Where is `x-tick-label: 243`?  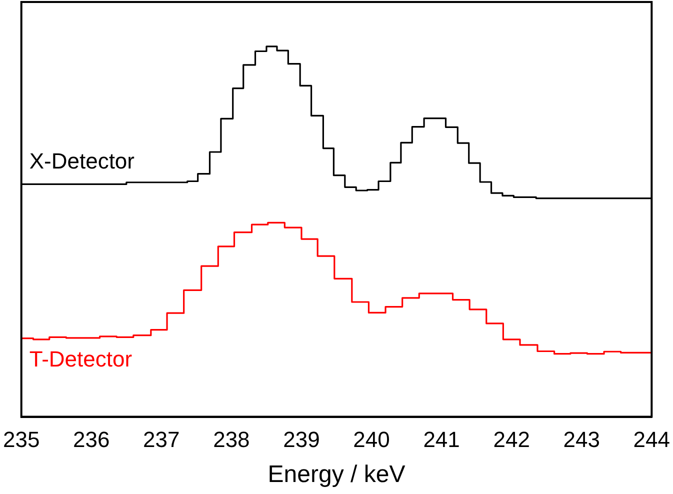
x-tick-label: 243 is located at coordinates (581, 439).